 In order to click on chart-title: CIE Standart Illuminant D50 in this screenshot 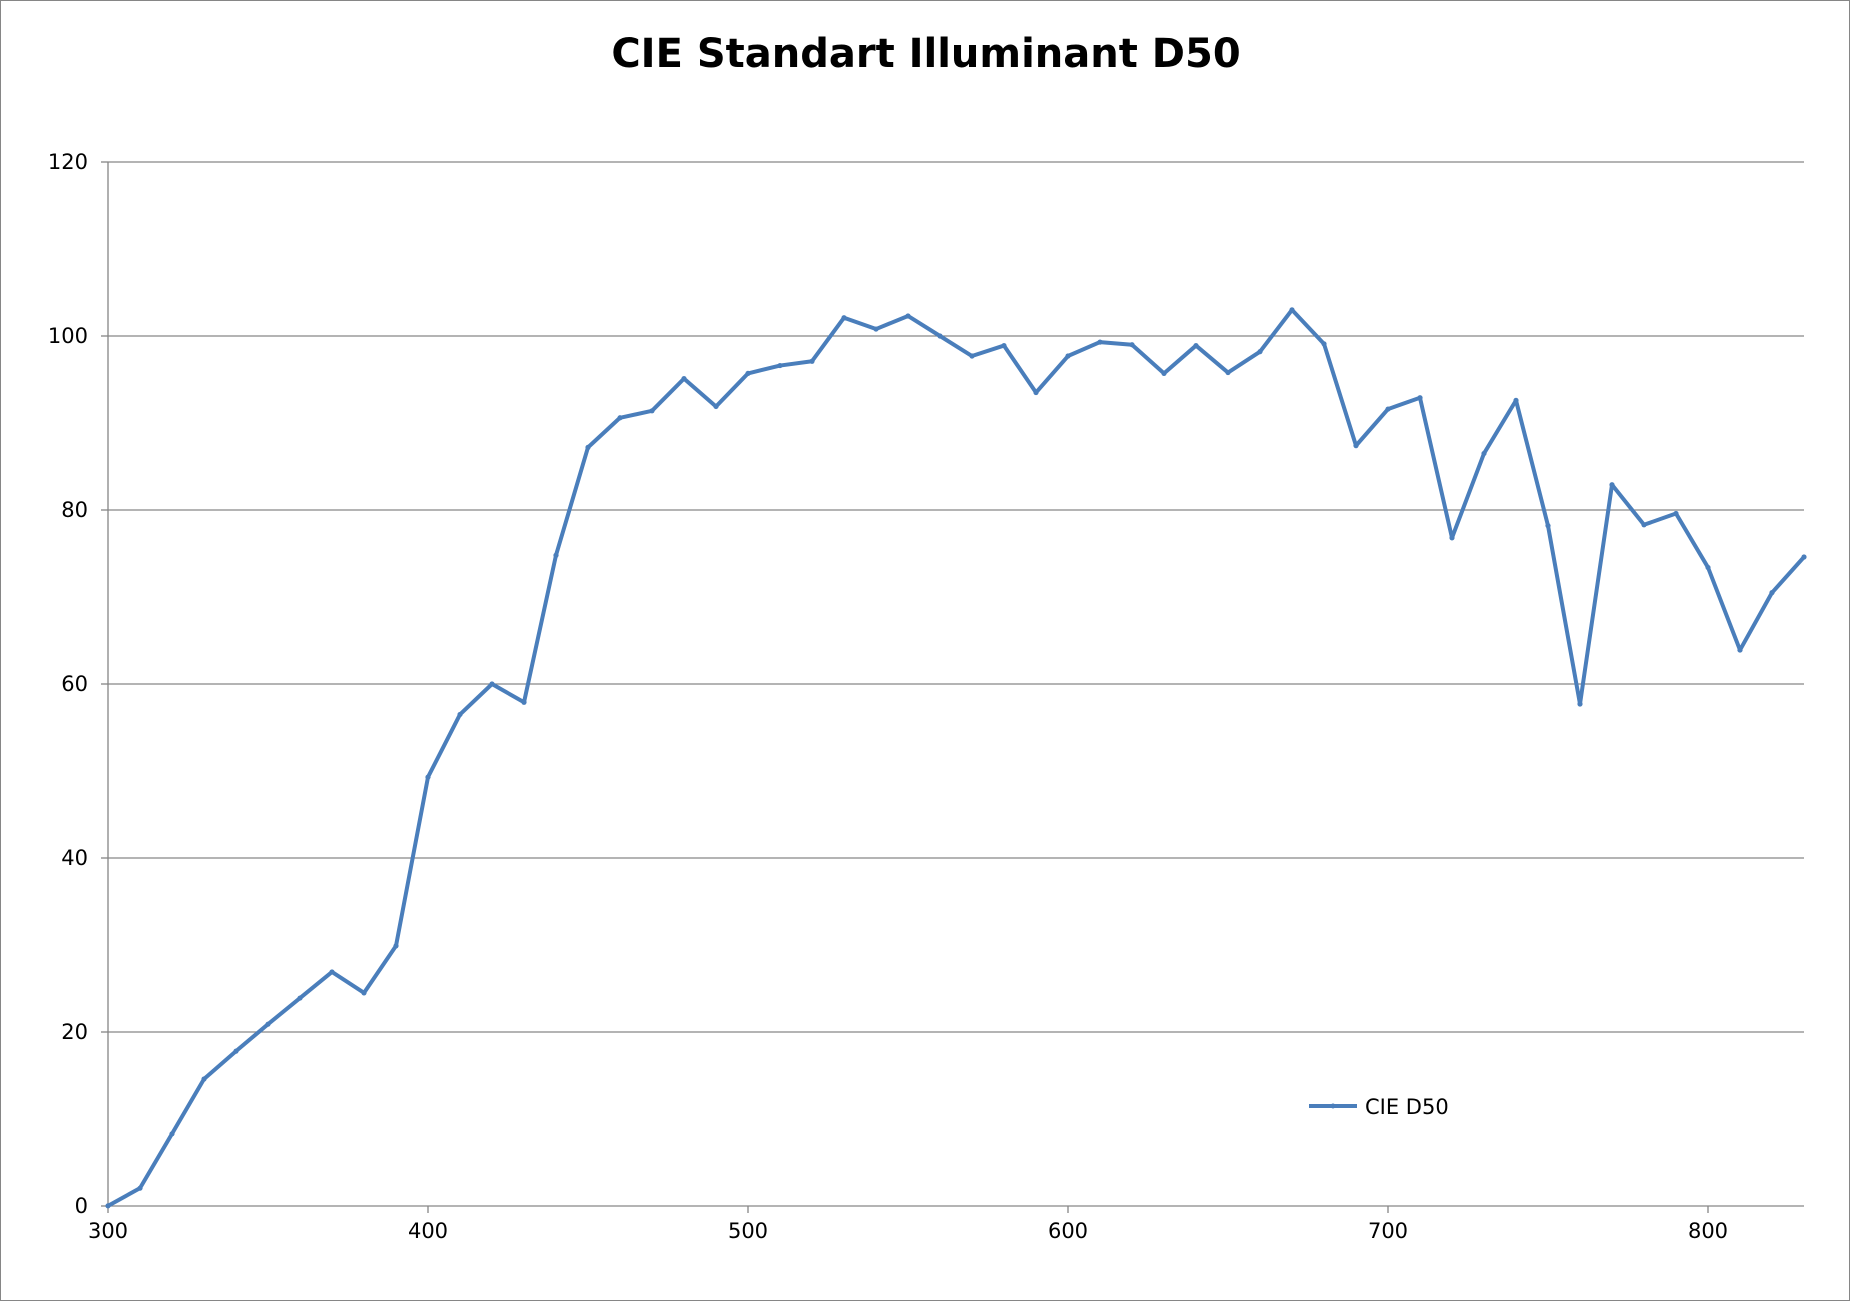, I will do `click(925, 54)`.